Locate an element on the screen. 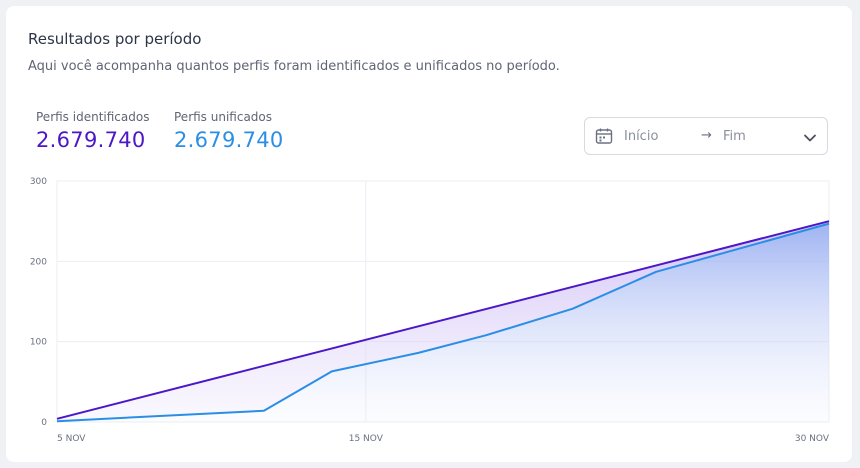 Image resolution: width=860 pixels, height=468 pixels. arrow-right-icon: → is located at coordinates (706, 135).